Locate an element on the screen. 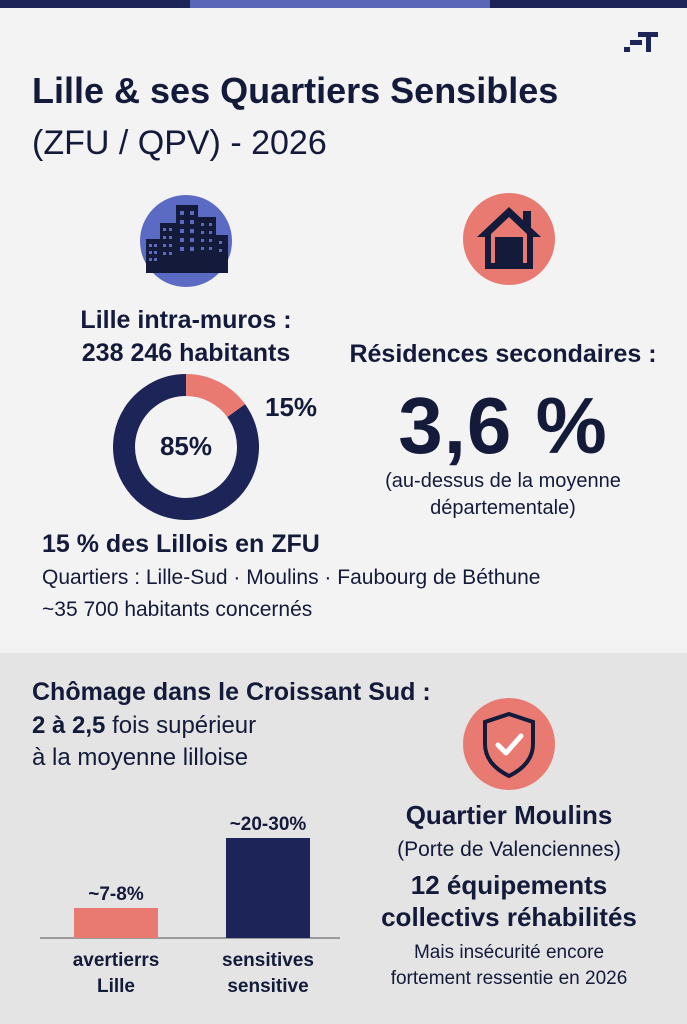  secondary-residences-value: 3,6 % is located at coordinates (503, 425).